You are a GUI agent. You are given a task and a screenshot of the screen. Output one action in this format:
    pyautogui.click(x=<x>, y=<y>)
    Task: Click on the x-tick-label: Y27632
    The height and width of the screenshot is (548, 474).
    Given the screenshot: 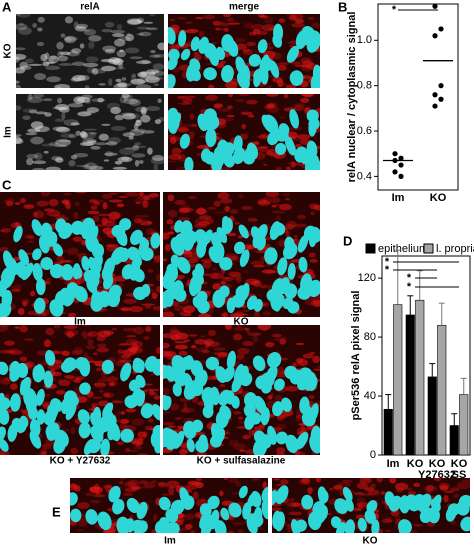 What is the action you would take?
    pyautogui.click(x=437, y=475)
    